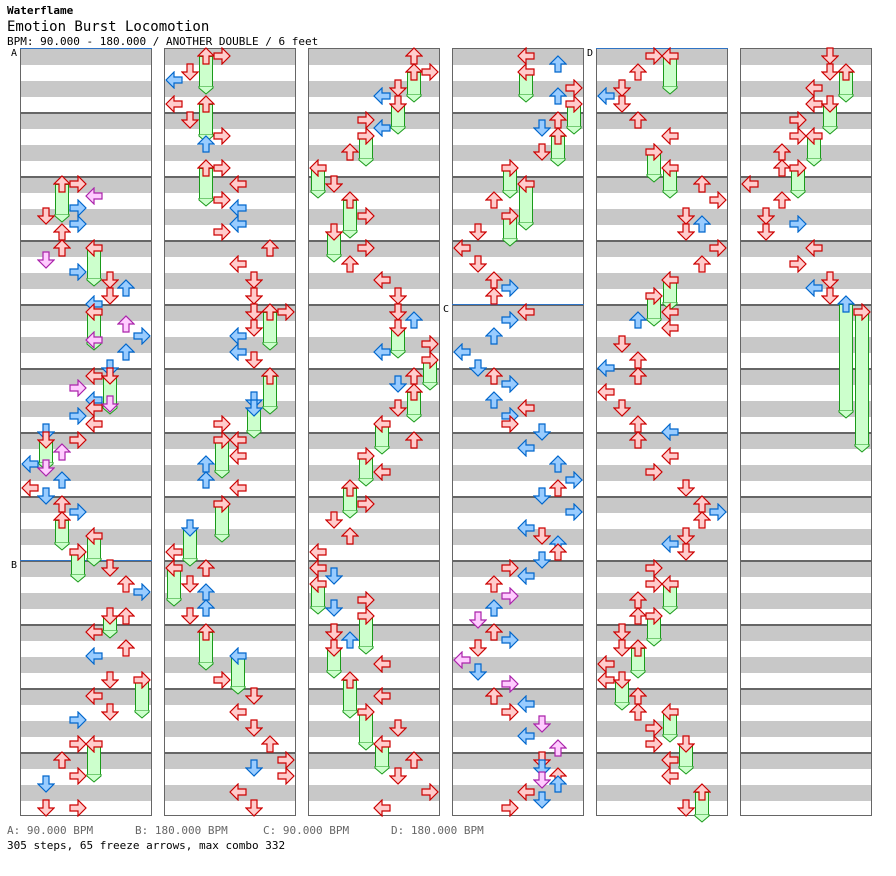 Image resolution: width=896 pixels, height=876 pixels. What do you see at coordinates (40, 10) in the screenshot?
I see `artist-name: Waterflame` at bounding box center [40, 10].